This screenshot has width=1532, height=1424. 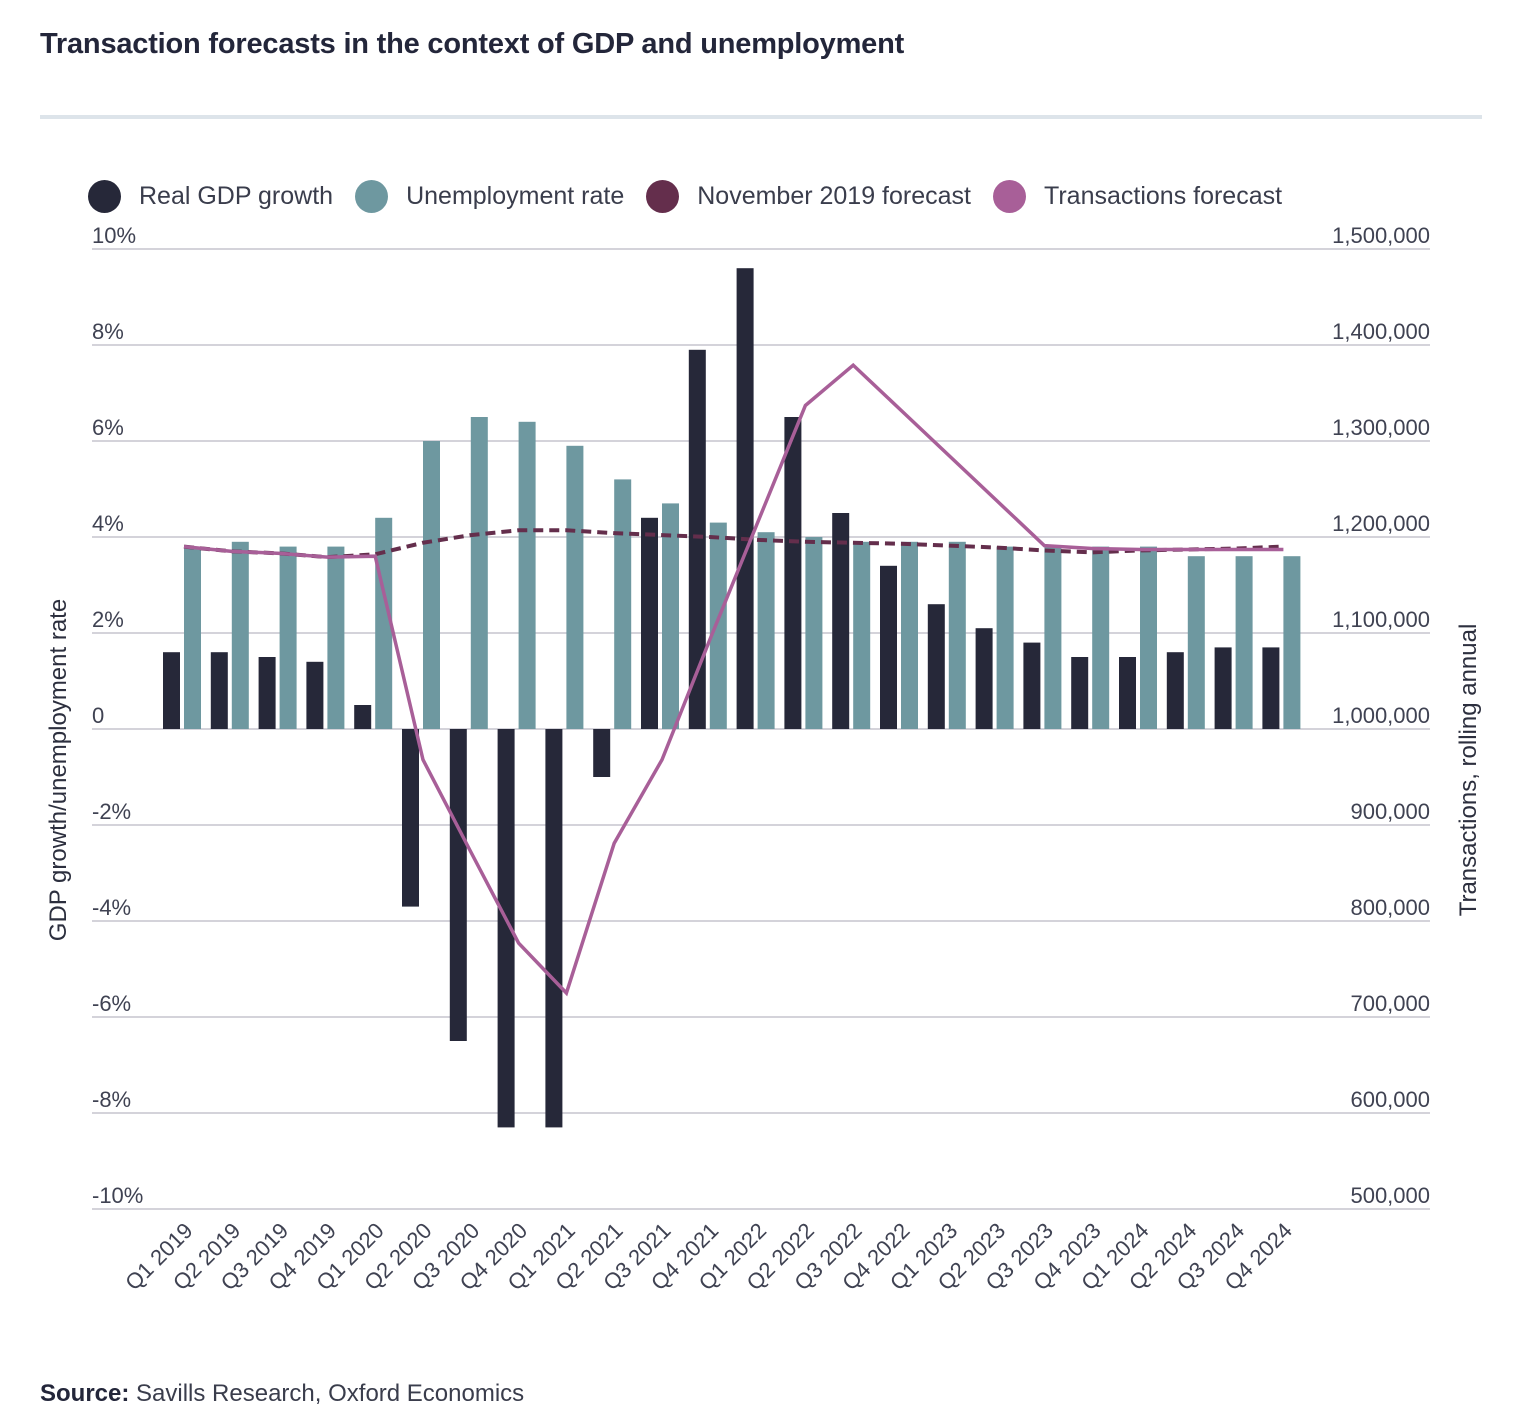 What do you see at coordinates (1381, 523) in the screenshot?
I see `y2-tick-label: 1,200,000` at bounding box center [1381, 523].